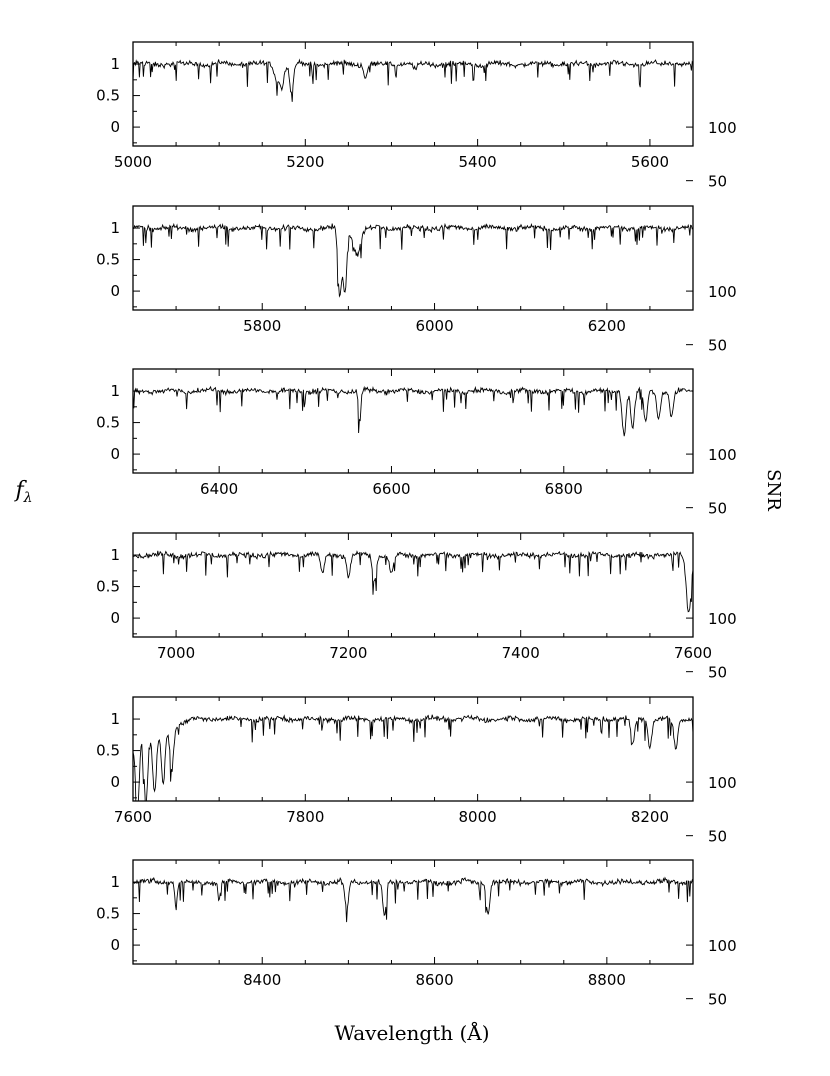 This screenshot has width=830, height=1076. I want to click on x-tick-label: 5600, so click(650, 162).